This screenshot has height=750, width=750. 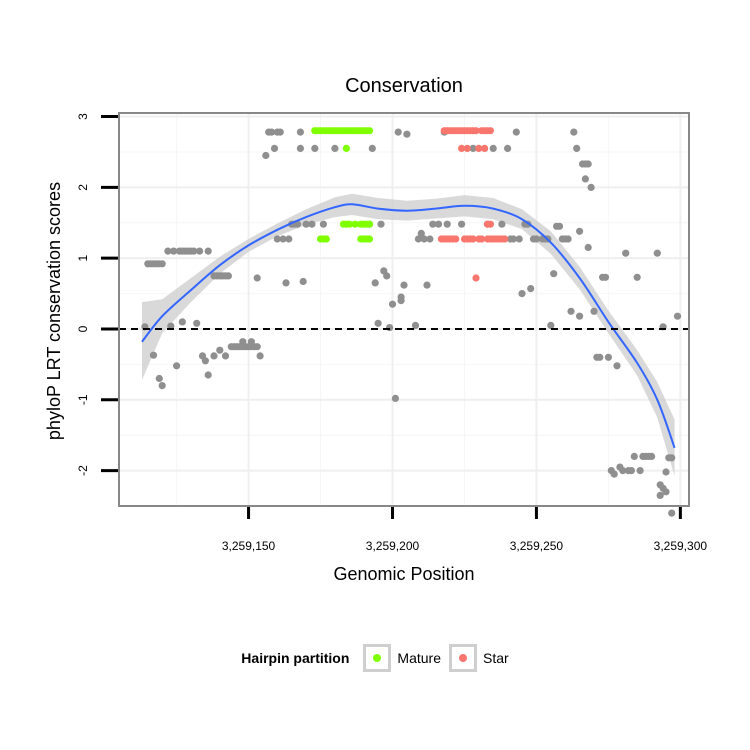 I want to click on y-tick-label: 3, so click(x=83, y=116).